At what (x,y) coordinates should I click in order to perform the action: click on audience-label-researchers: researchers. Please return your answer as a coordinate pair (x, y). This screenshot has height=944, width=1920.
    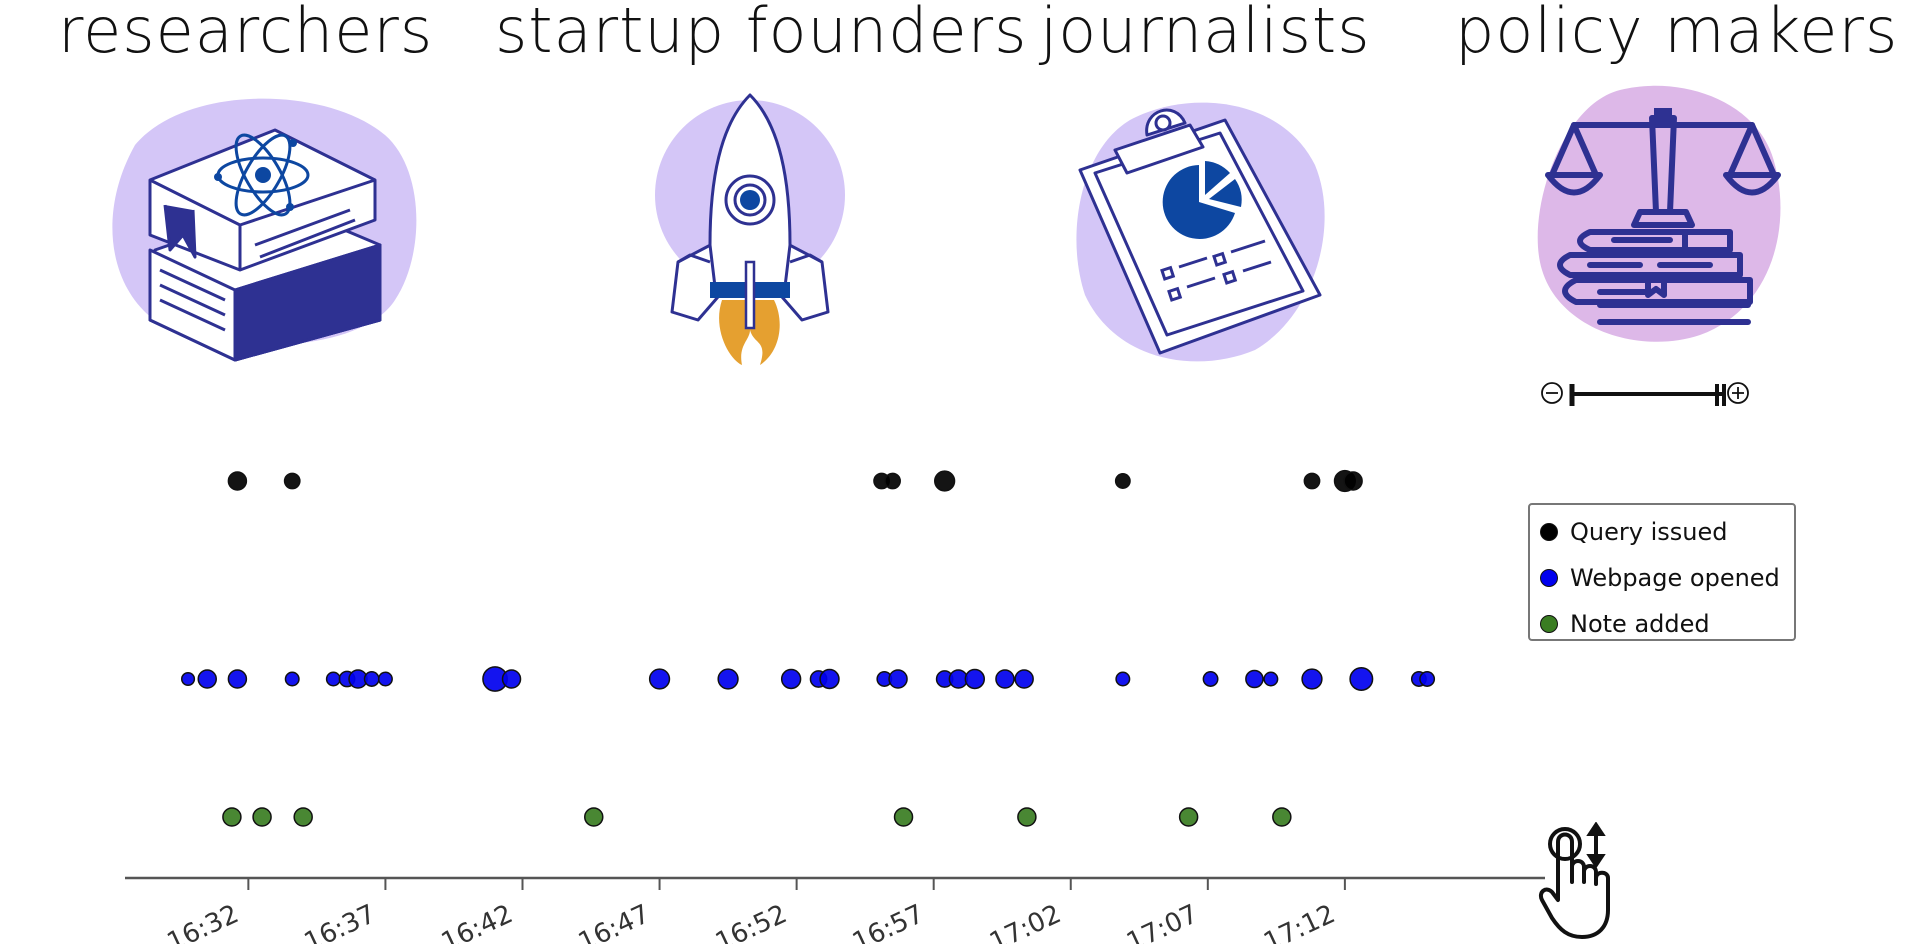
    Looking at the image, I should click on (246, 33).